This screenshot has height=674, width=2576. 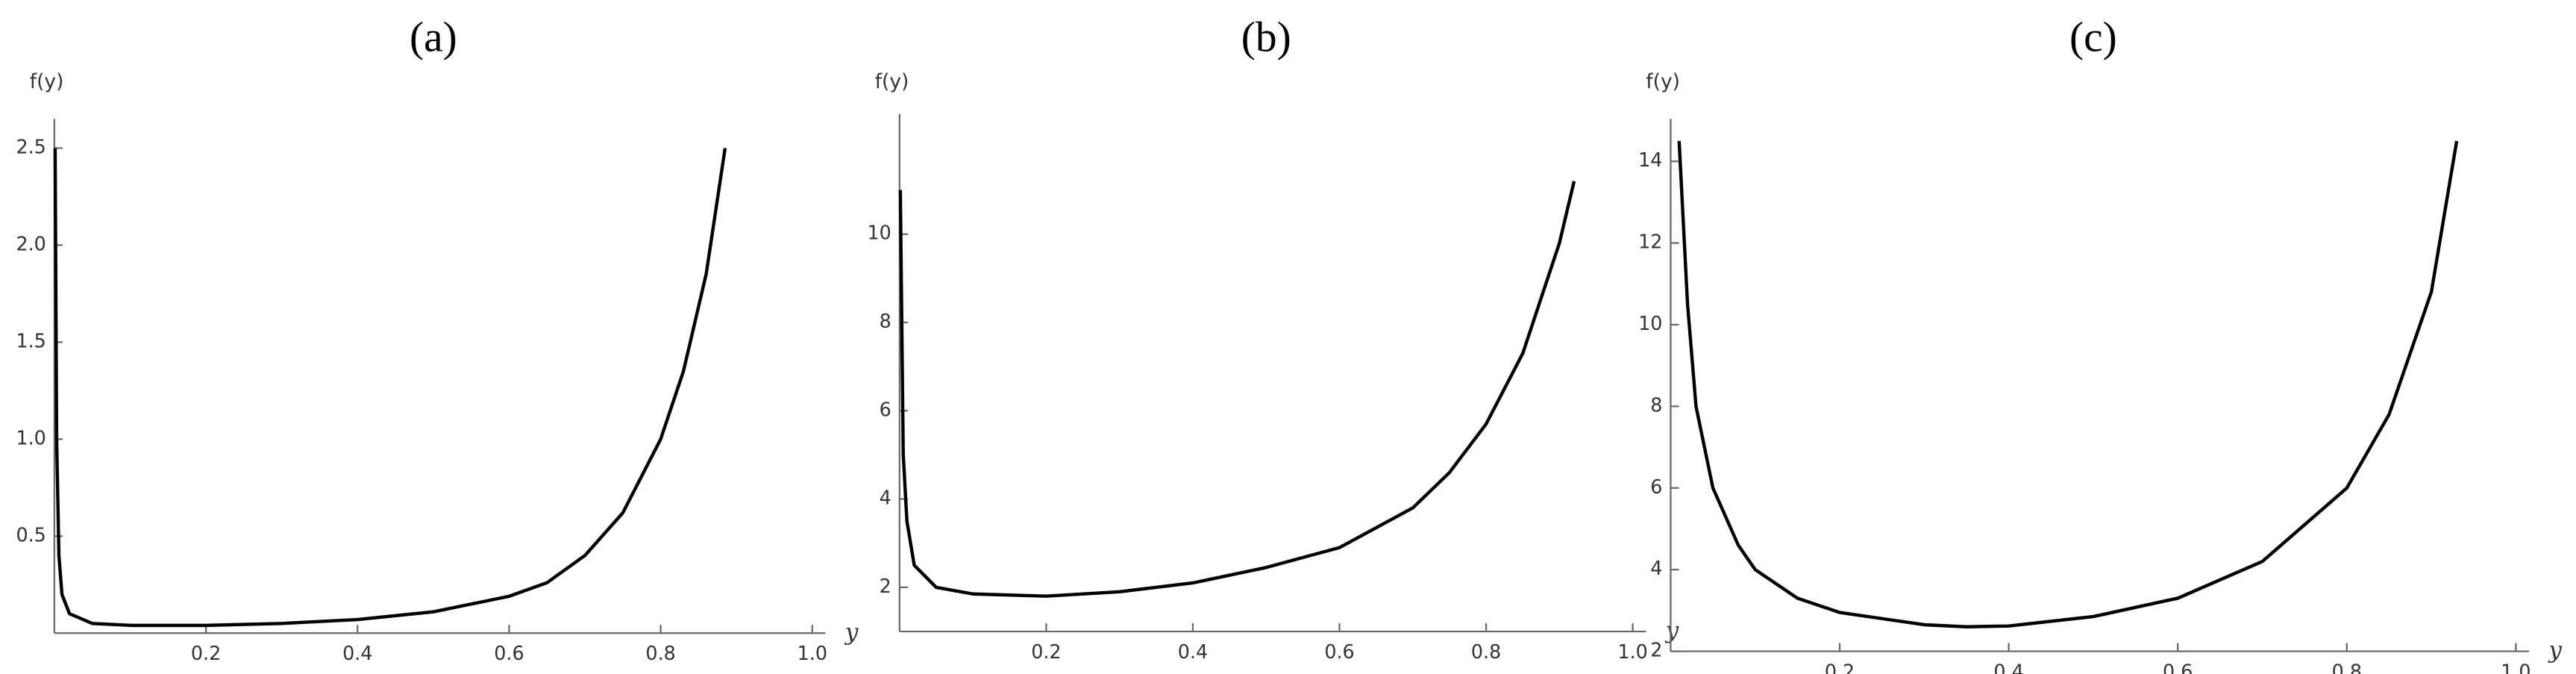 What do you see at coordinates (31, 534) in the screenshot?
I see `y-tick-label: 0.5` at bounding box center [31, 534].